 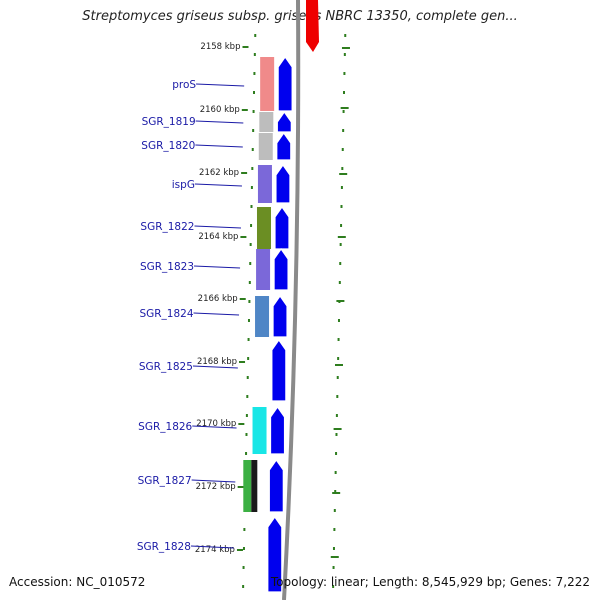 I want to click on genome-backbone, so click(x=291, y=300).